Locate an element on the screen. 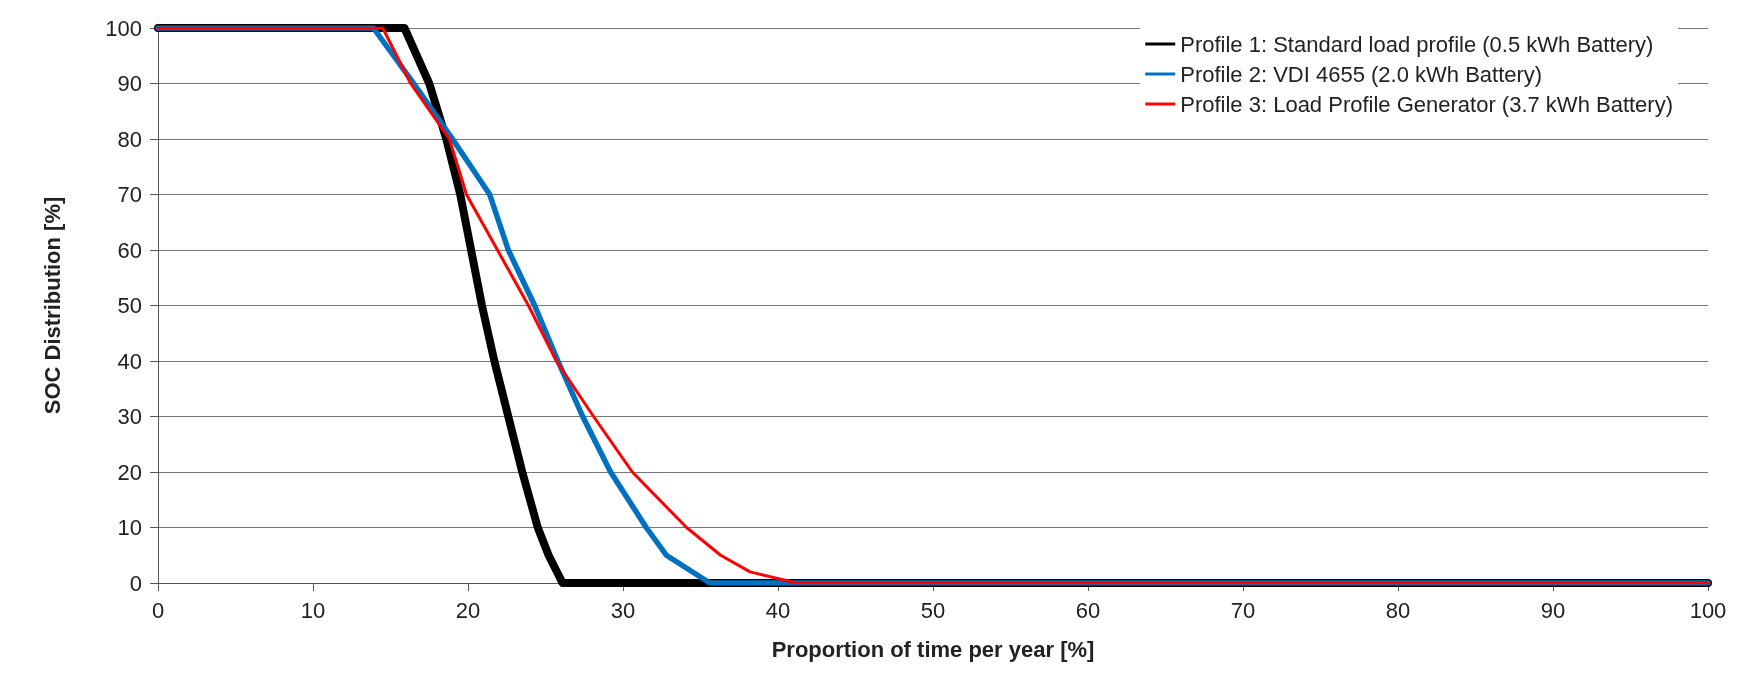  x-tick-label: 100 is located at coordinates (1708, 610).